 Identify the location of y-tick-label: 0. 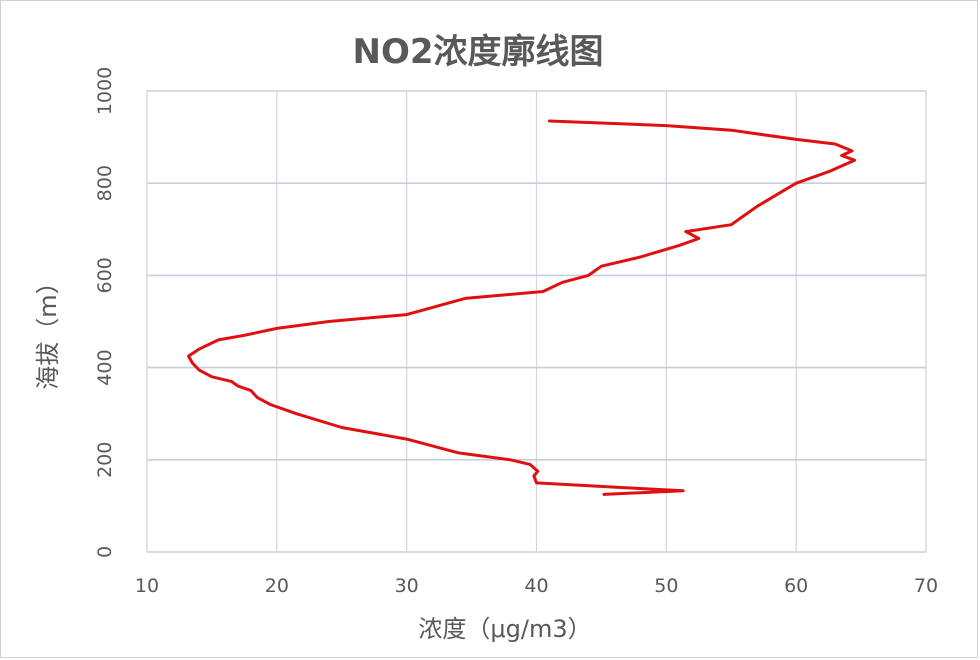
(105, 552).